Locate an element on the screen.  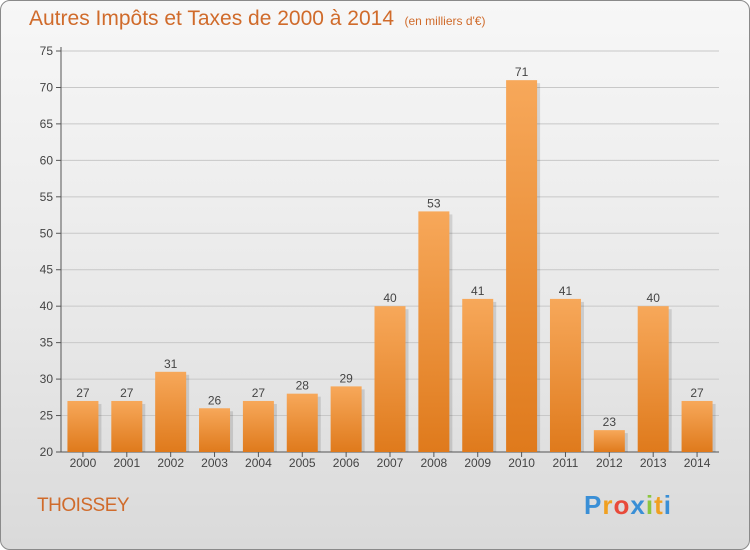
bar-2013 is located at coordinates (653, 379).